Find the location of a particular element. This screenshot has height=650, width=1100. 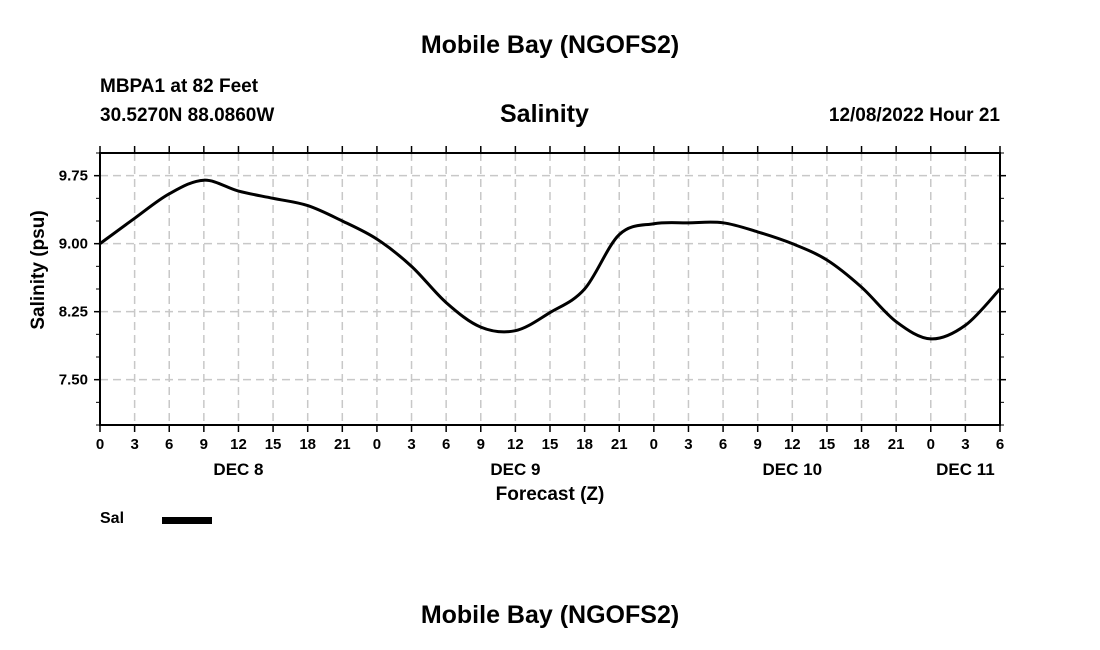

y-tick-label: 9.75 is located at coordinates (73, 176).